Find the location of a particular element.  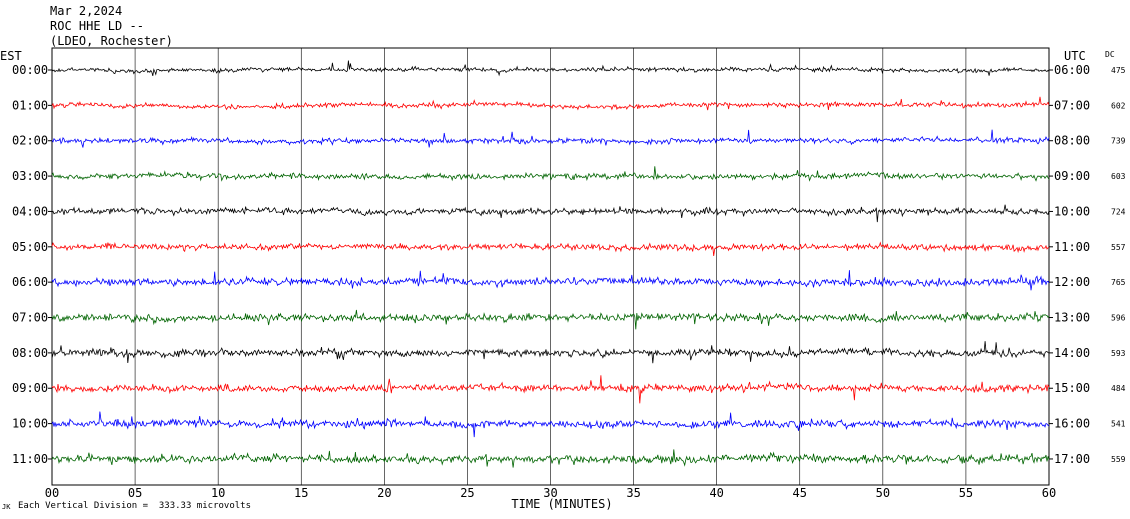

est-label: 11:00 is located at coordinates (30, 459).